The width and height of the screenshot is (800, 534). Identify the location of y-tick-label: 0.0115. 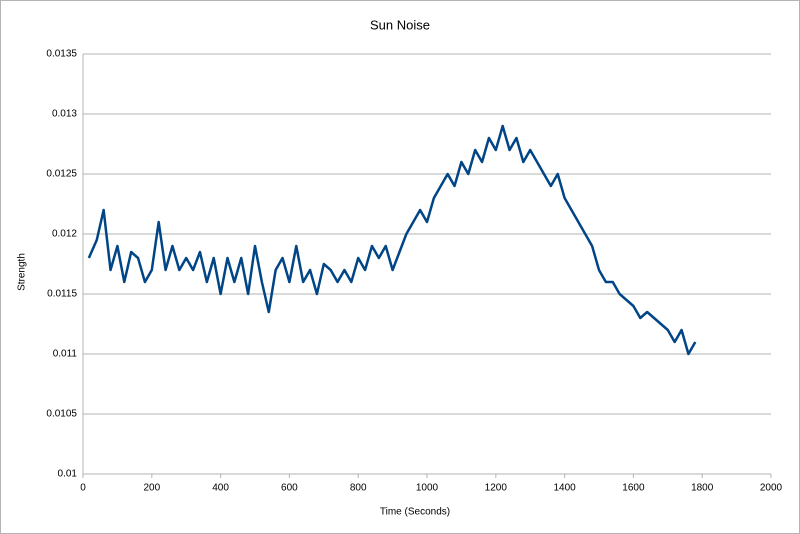
(62, 294).